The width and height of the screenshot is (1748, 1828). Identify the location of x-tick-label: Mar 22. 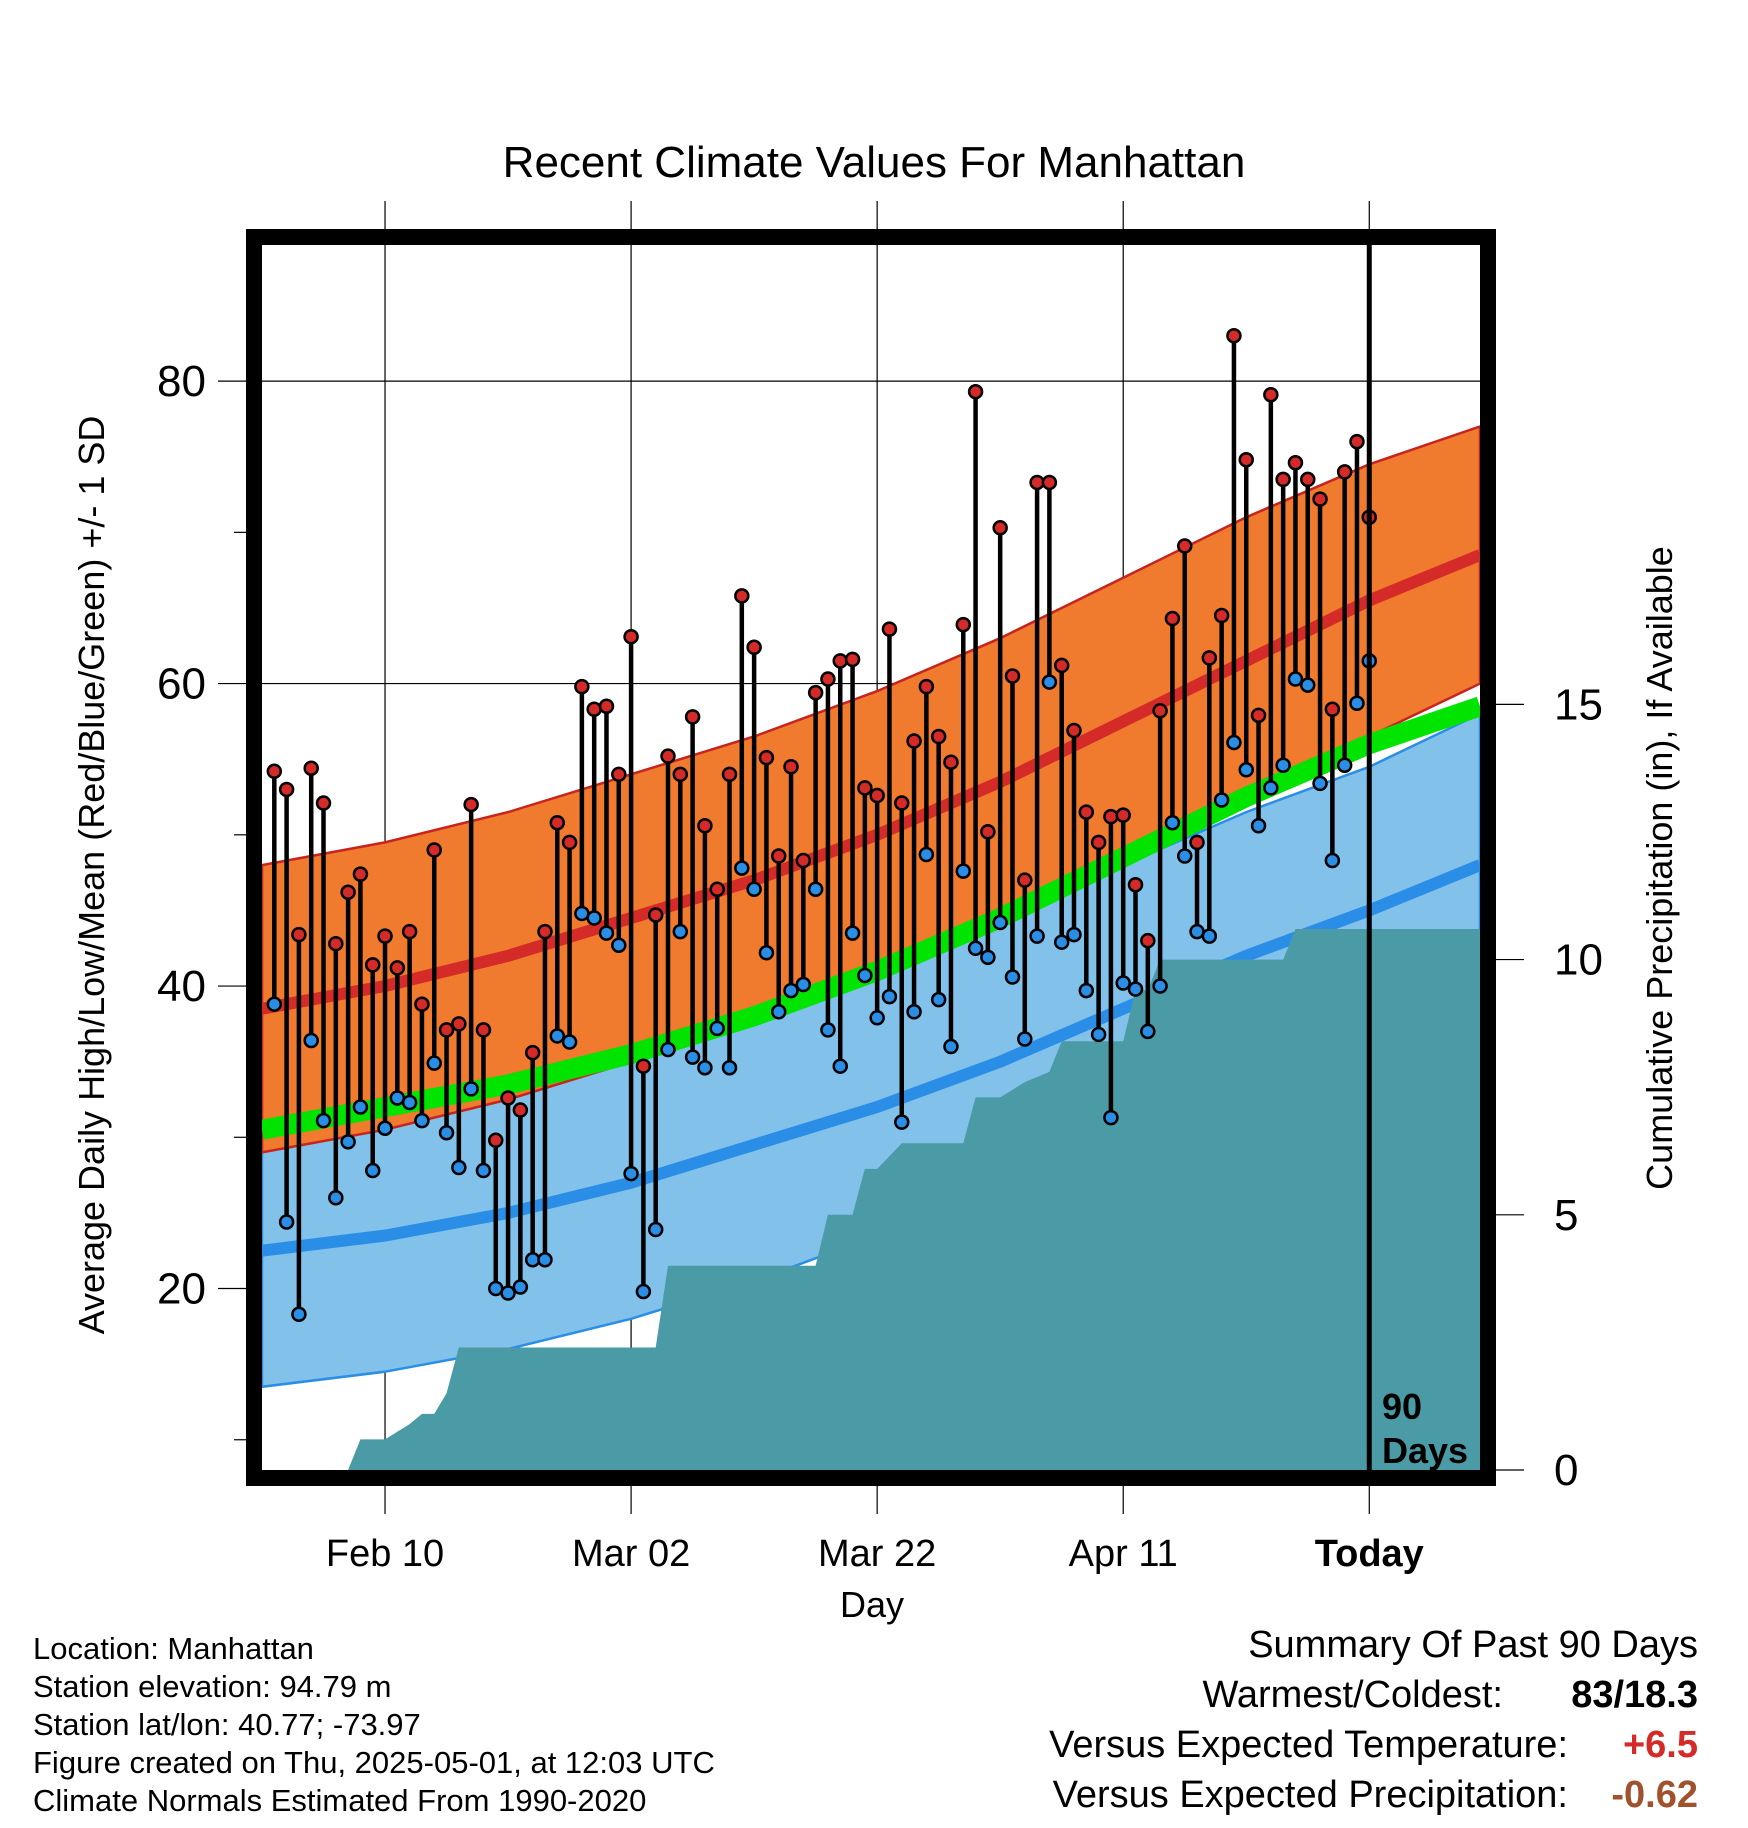
(877, 1554).